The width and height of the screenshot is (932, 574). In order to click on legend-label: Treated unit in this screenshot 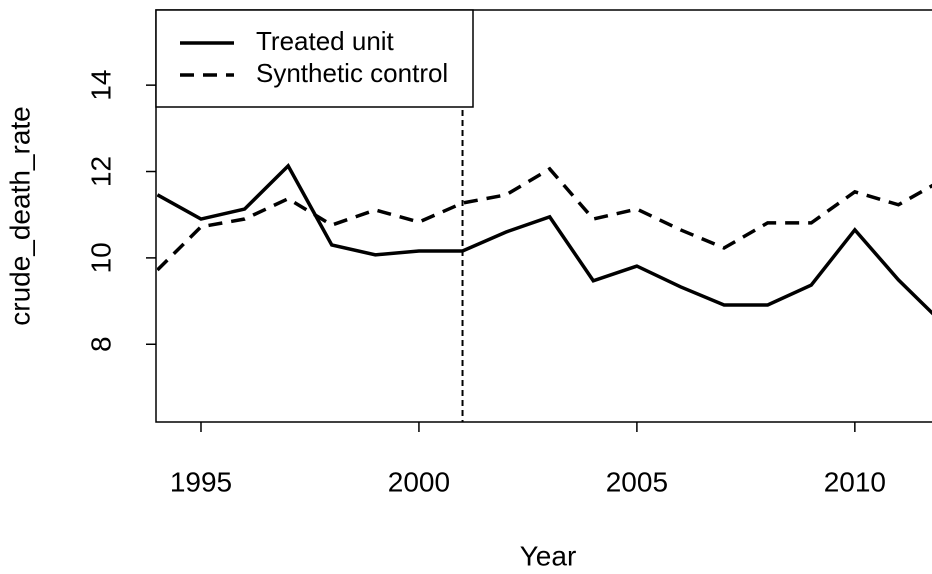, I will do `click(325, 41)`.